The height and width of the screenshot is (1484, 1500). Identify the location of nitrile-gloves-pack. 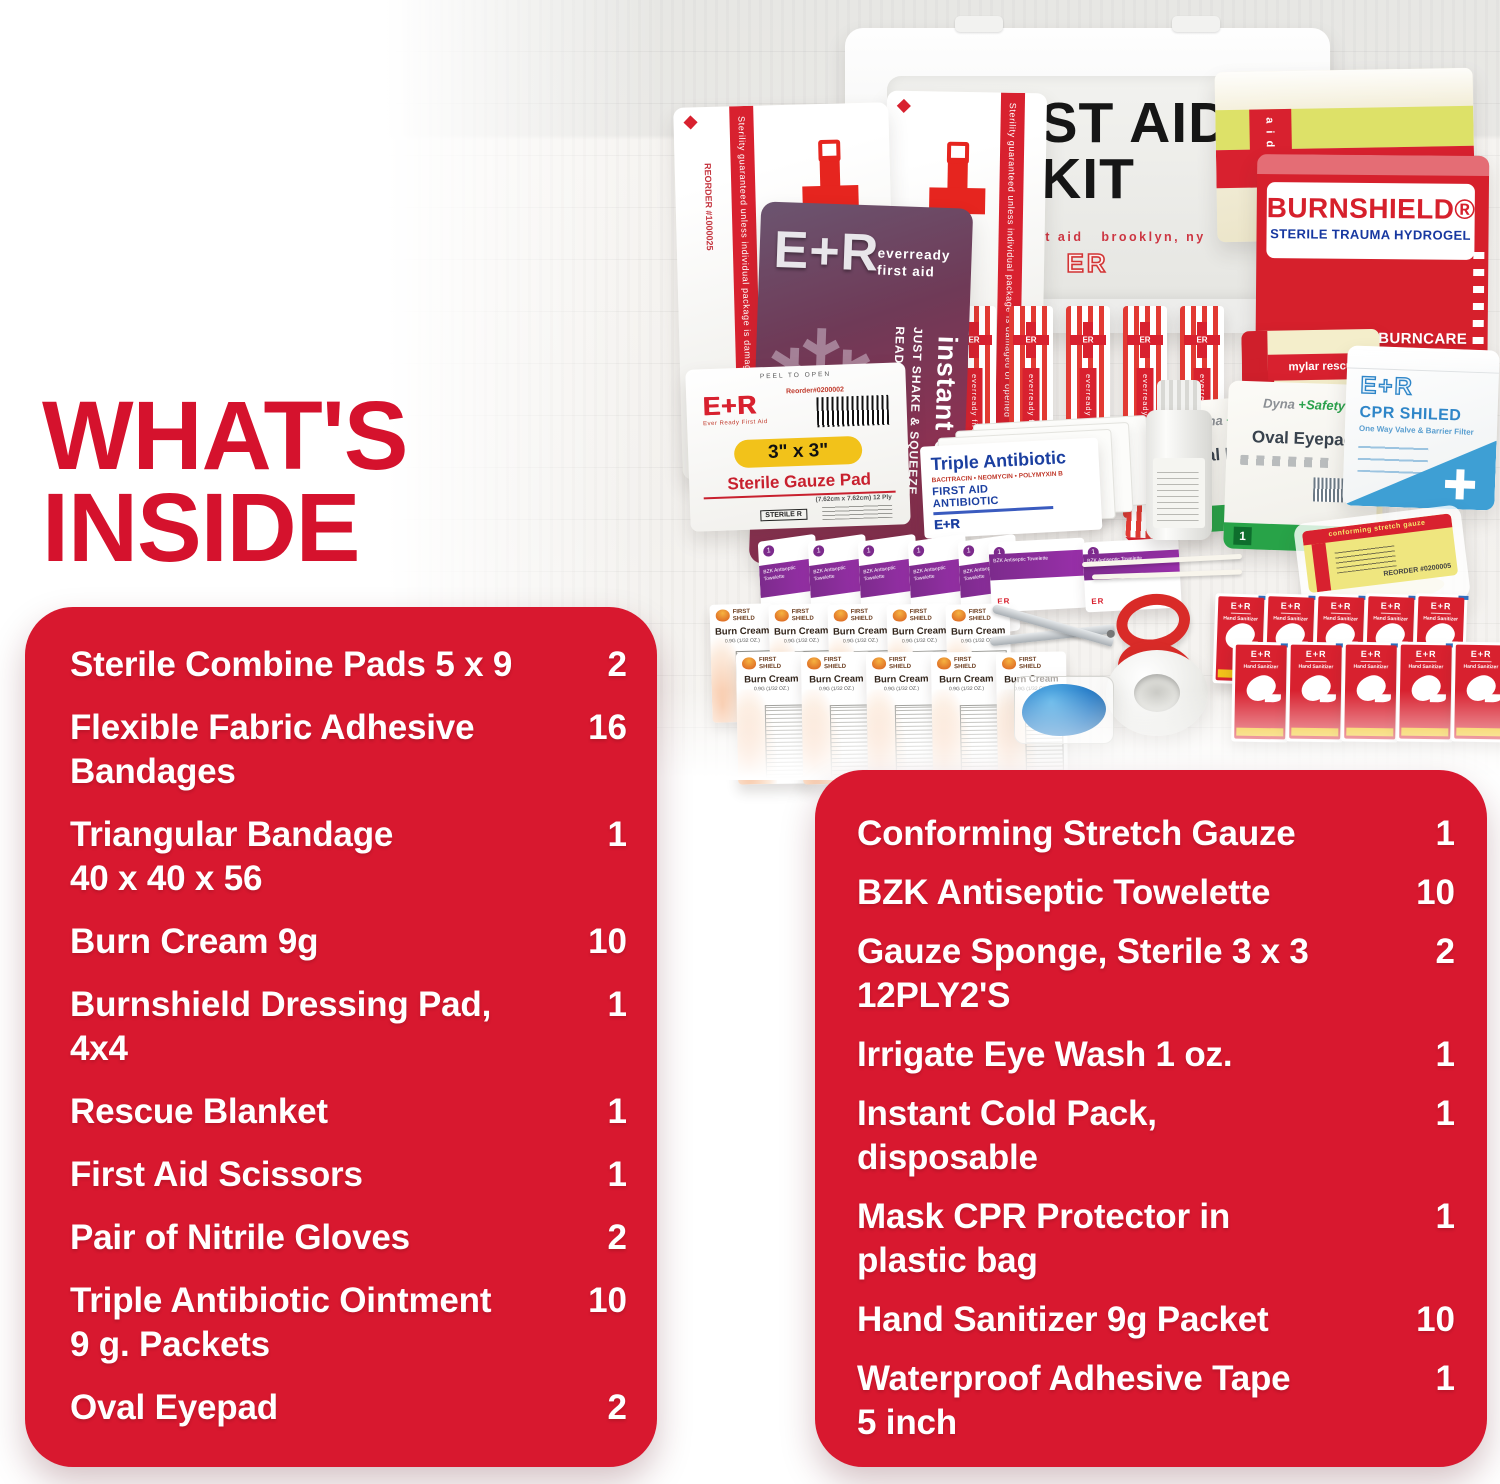
(1064, 710).